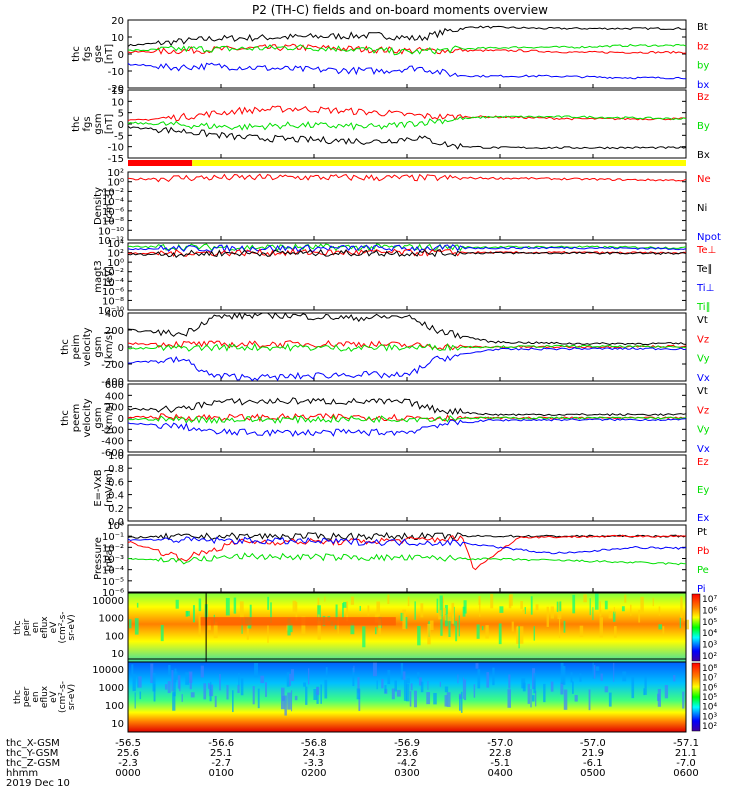  What do you see at coordinates (116, 89) in the screenshot?
I see `y-tick-label: -20` at bounding box center [116, 89].